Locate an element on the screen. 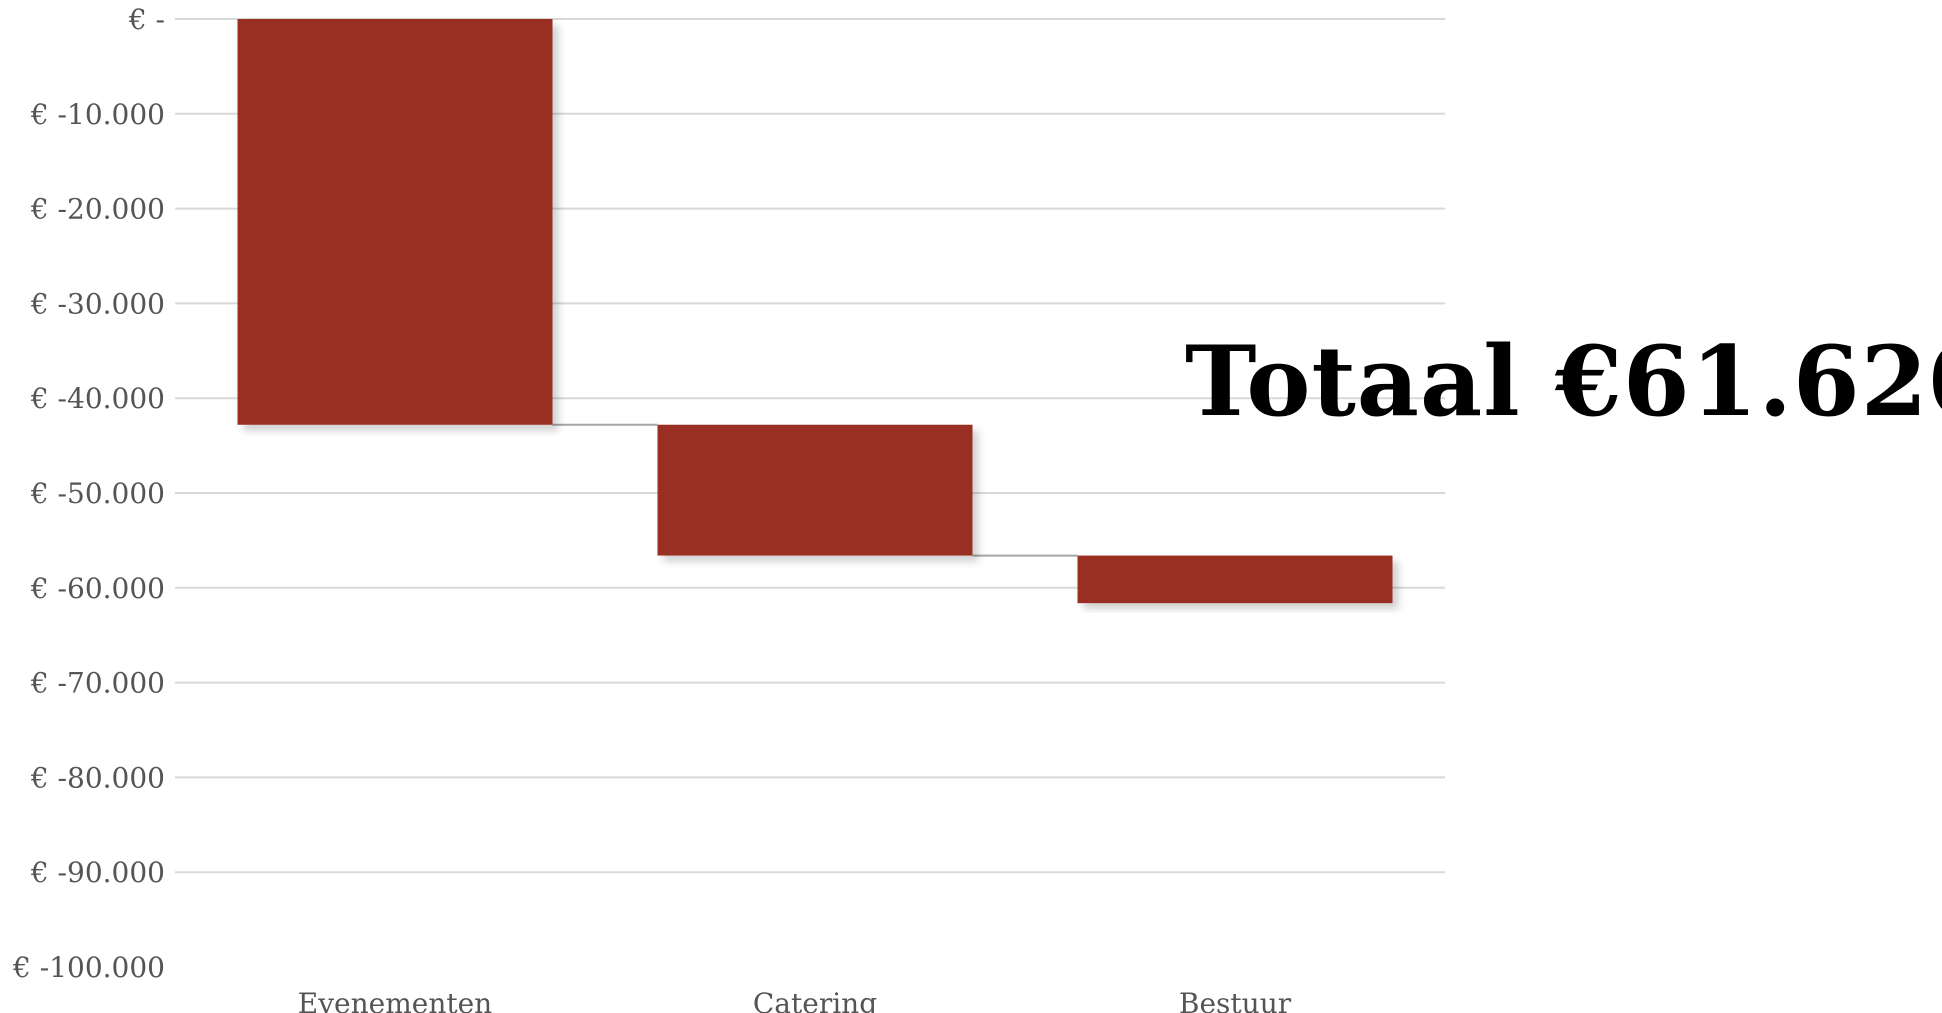 The image size is (1942, 1013). y-tick-label: € -10.000 is located at coordinates (97, 114).